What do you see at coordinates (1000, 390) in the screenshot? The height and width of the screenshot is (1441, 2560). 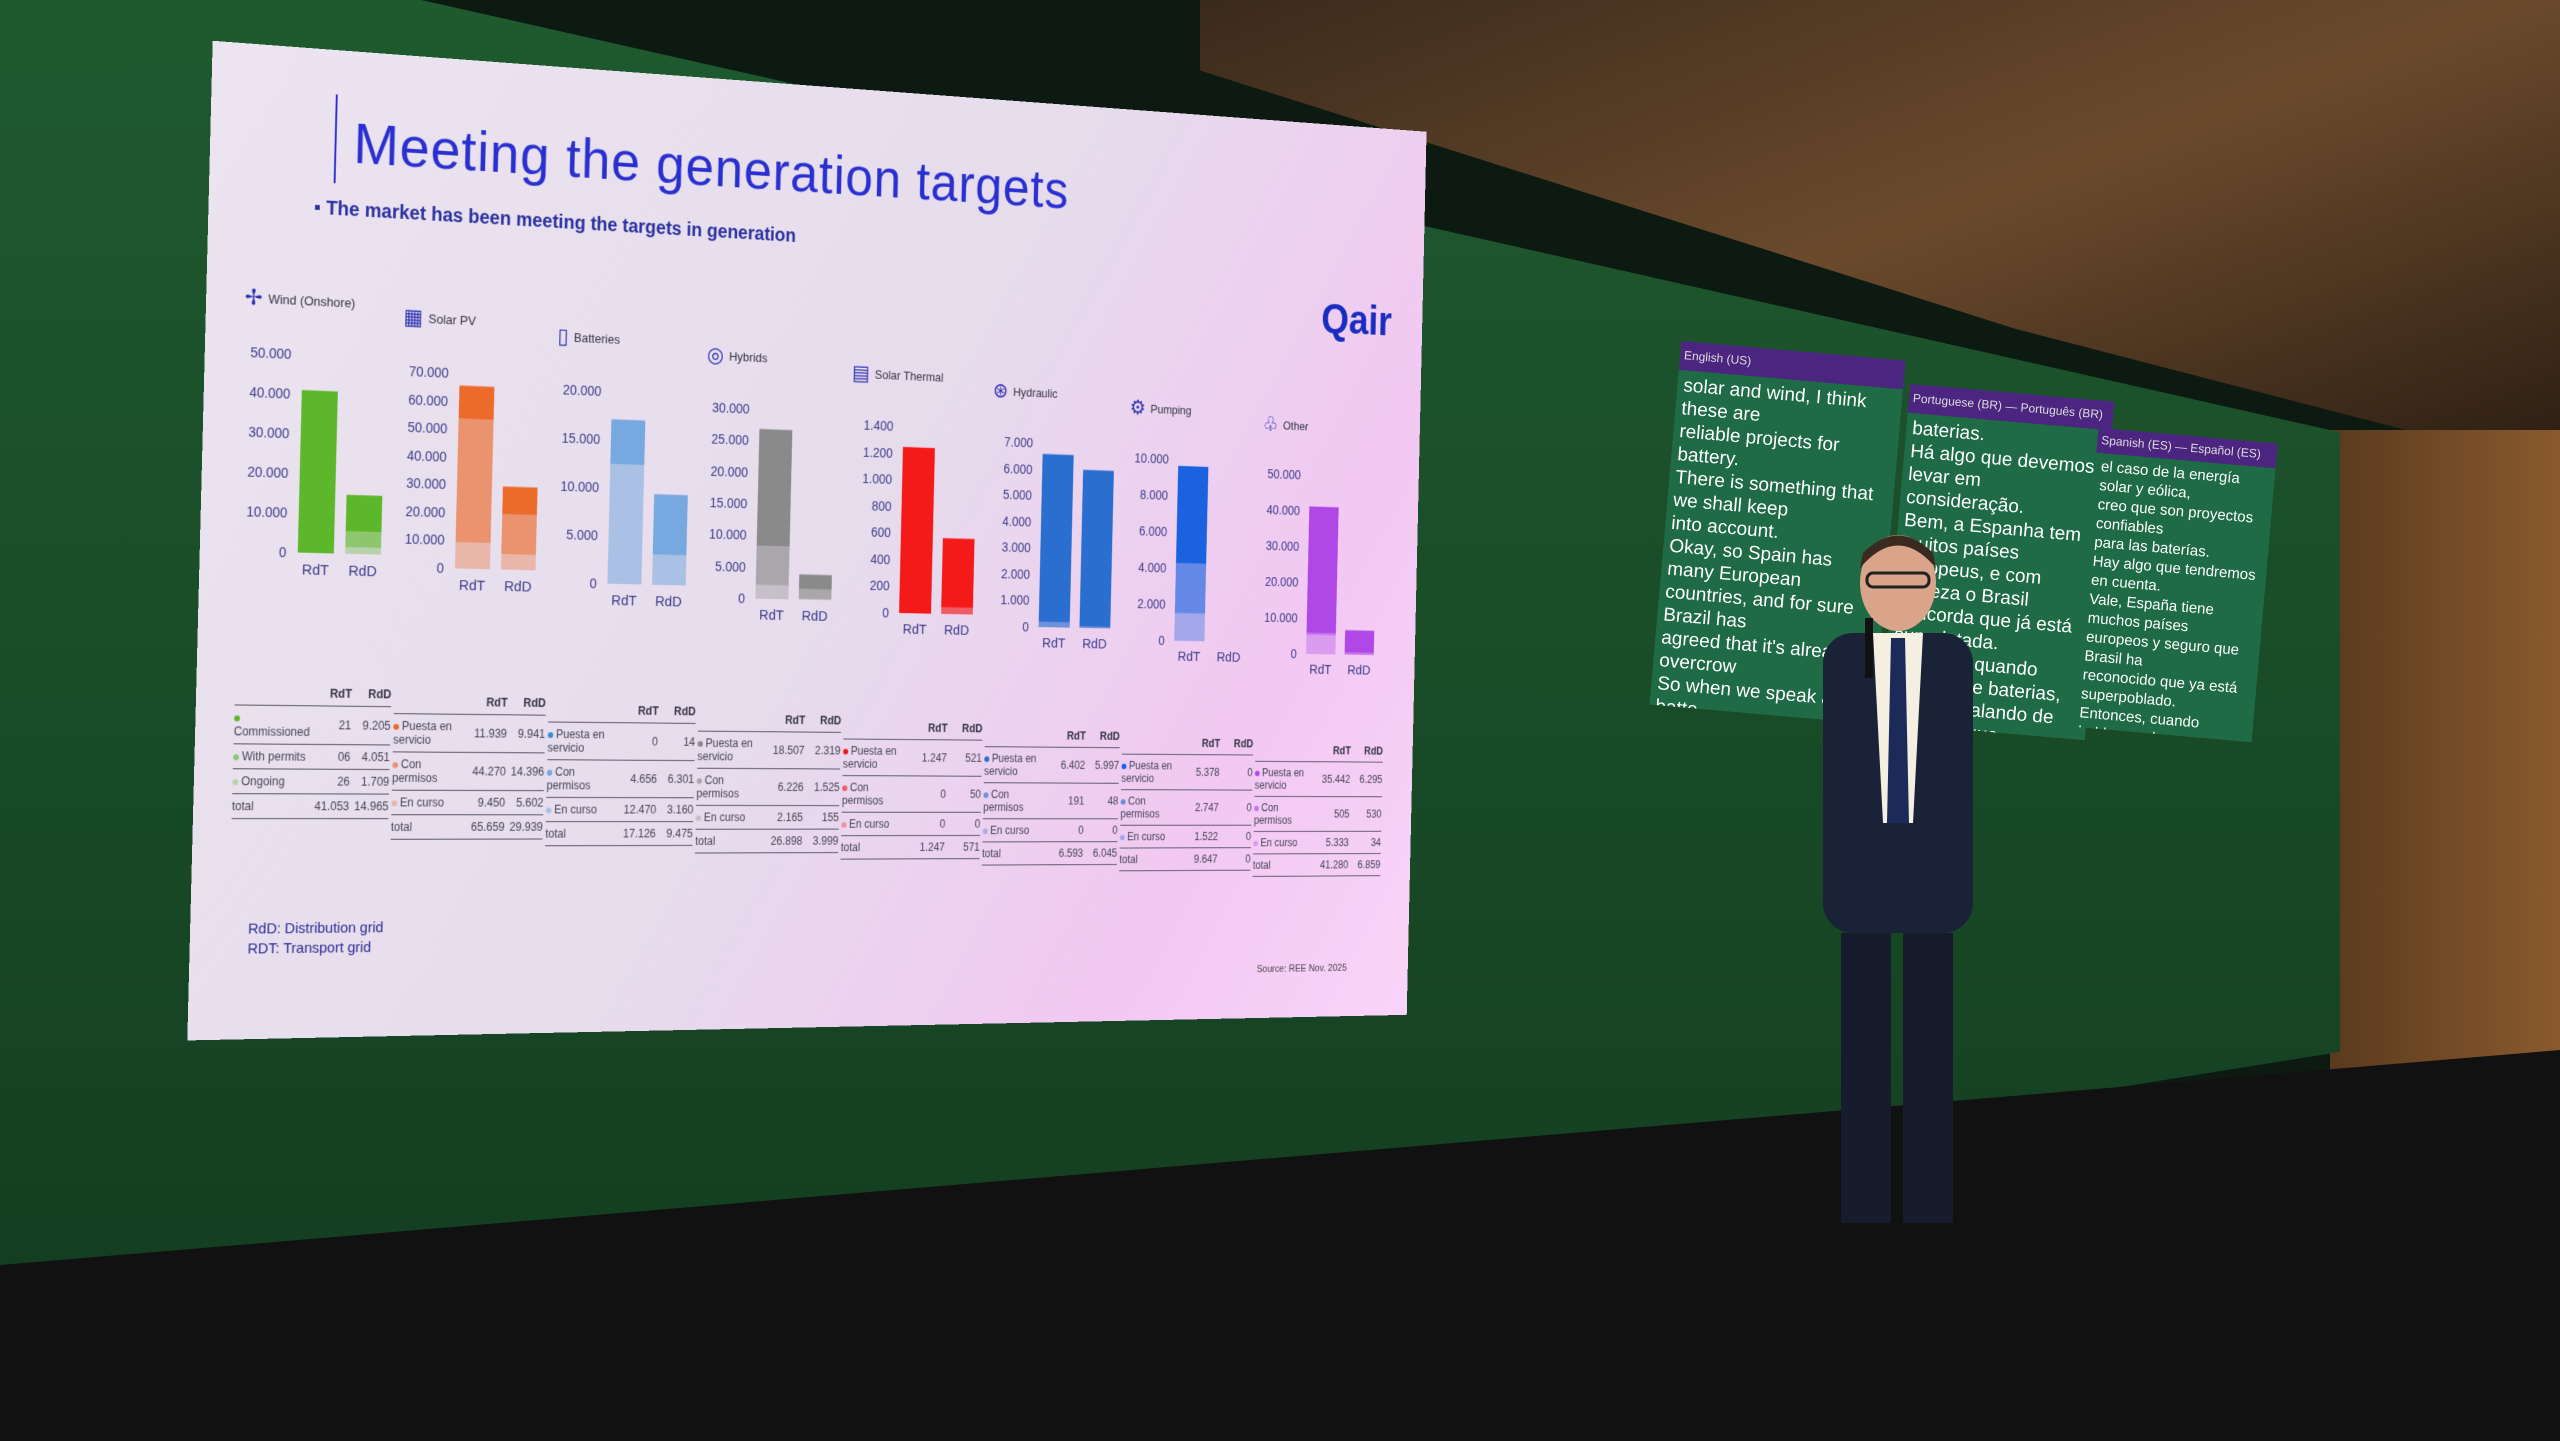 I see `hydraulic-icon: ⊛` at bounding box center [1000, 390].